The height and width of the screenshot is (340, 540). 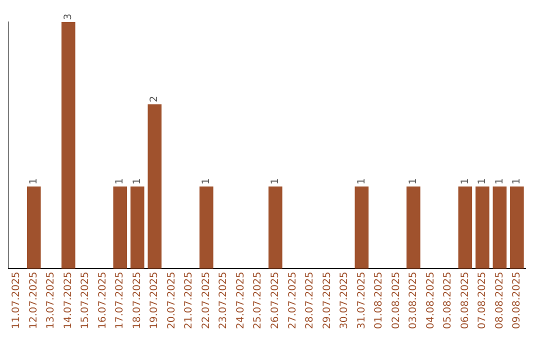 I want to click on x-tick-label: 13.07.2025, so click(x=51, y=301).